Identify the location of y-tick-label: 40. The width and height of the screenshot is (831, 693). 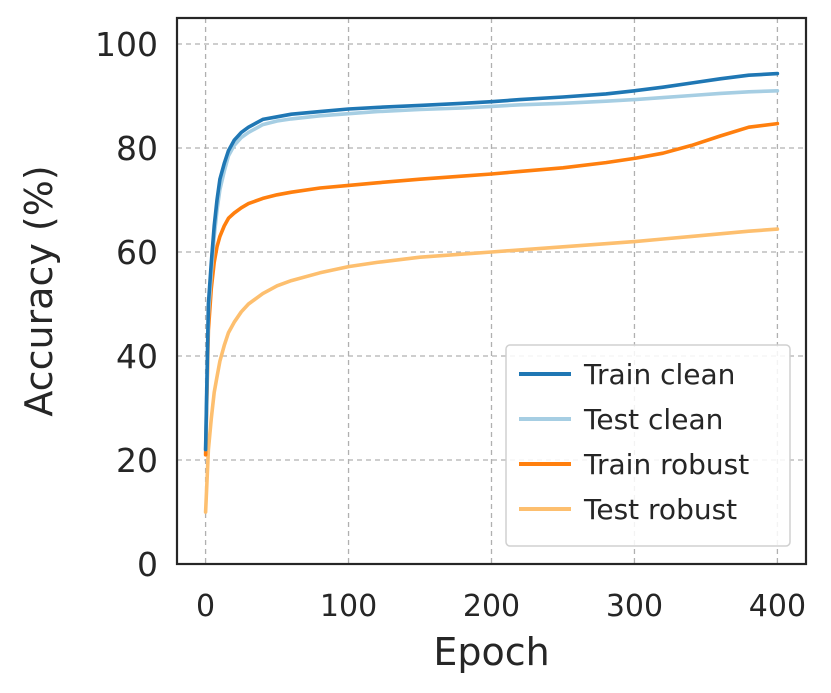
(137, 356).